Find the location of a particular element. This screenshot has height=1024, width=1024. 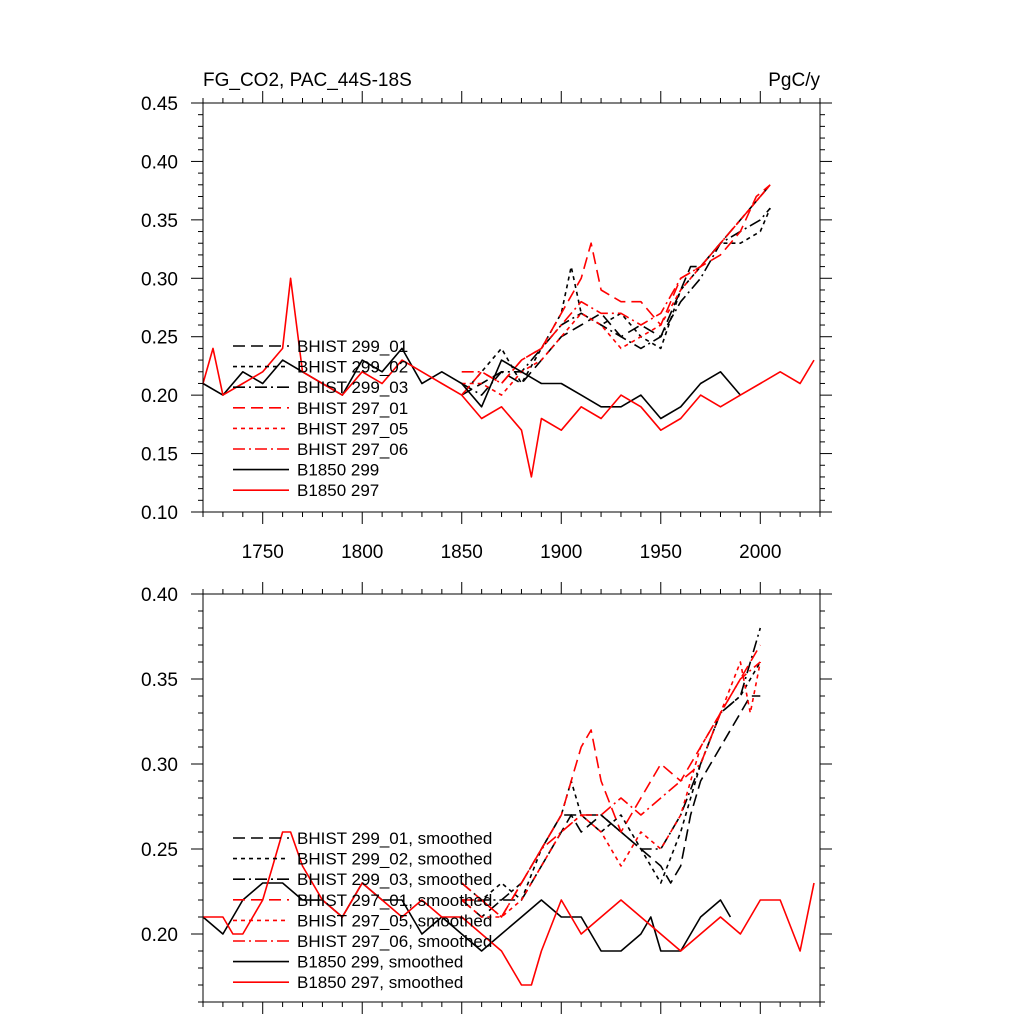

bottom-legend-label-5: BHIST 297_05, smoothed is located at coordinates (394, 920).